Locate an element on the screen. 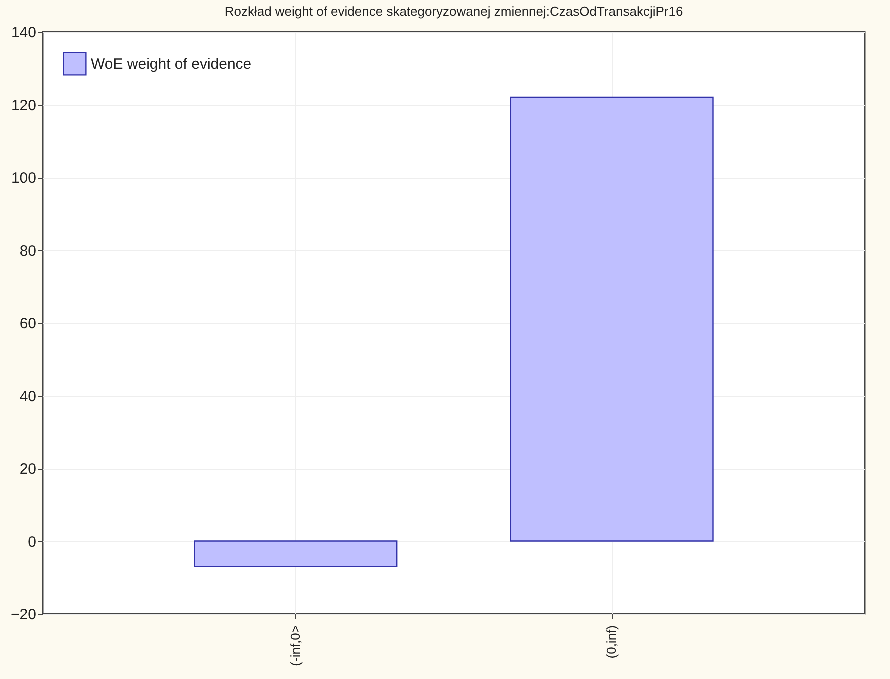  legend-label: WoE weight of evidence is located at coordinates (171, 64).